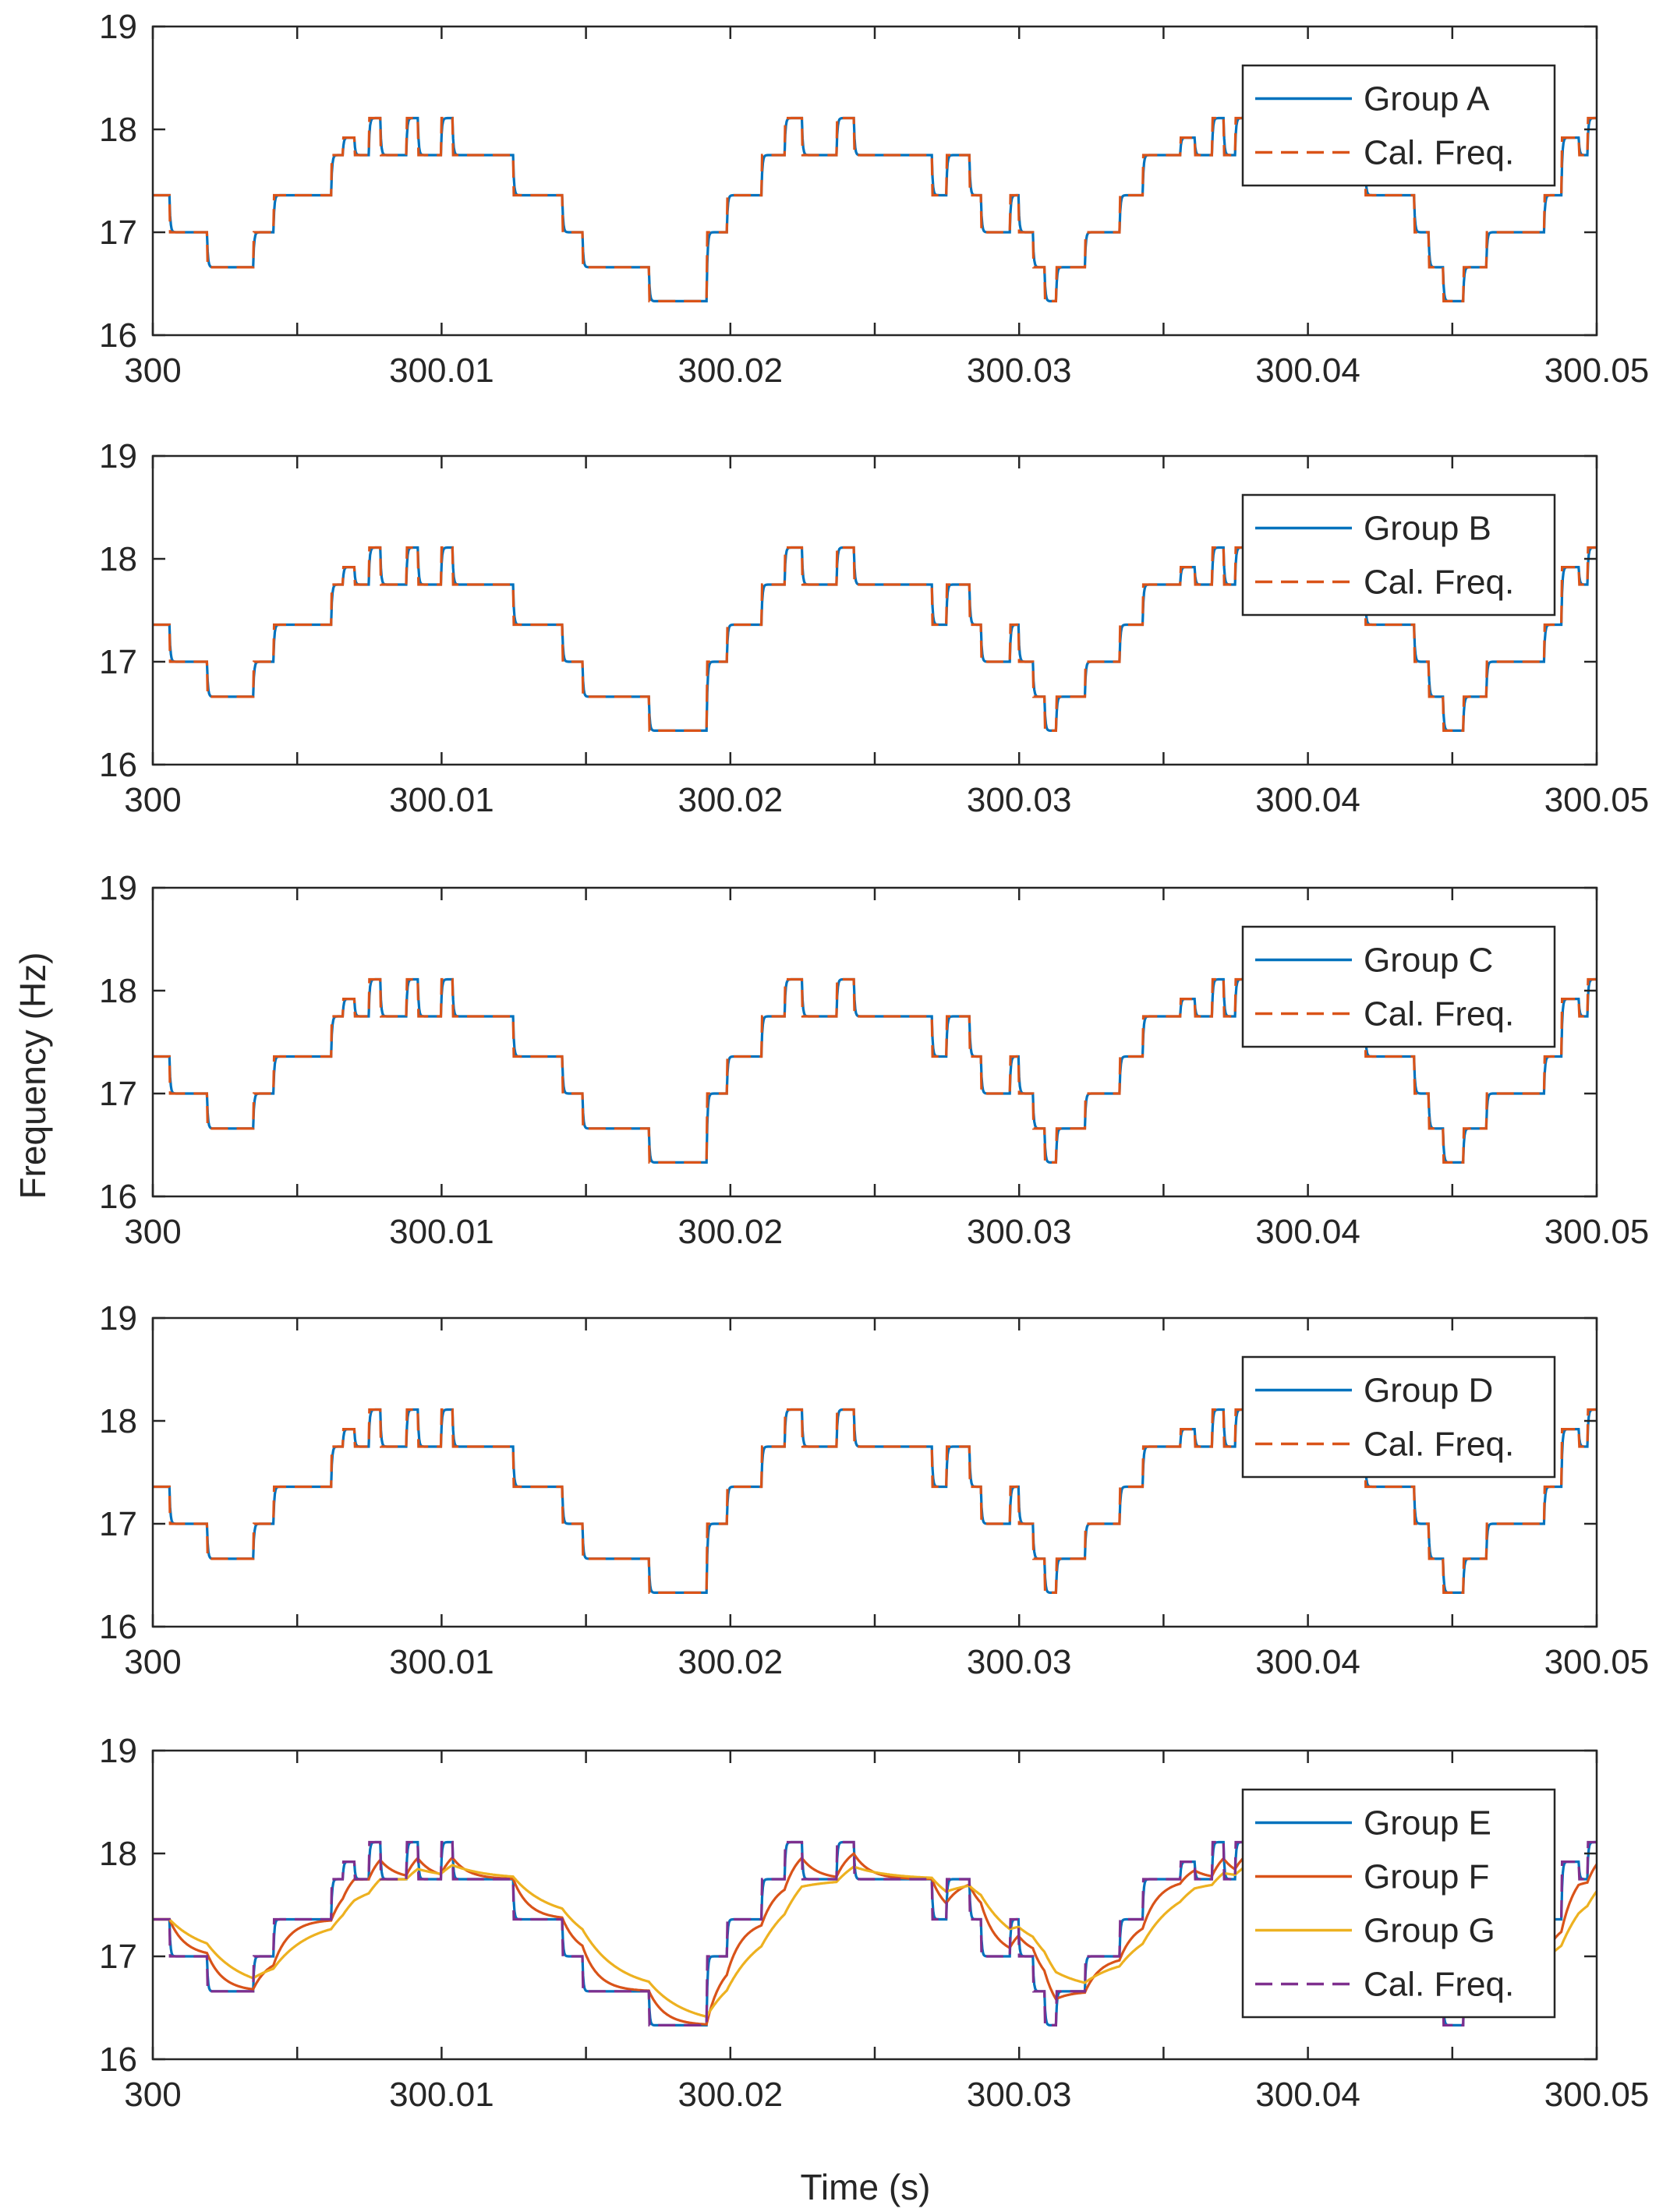 The height and width of the screenshot is (2212, 1677). What do you see at coordinates (866, 2187) in the screenshot?
I see `x-axis-label: Time (s)` at bounding box center [866, 2187].